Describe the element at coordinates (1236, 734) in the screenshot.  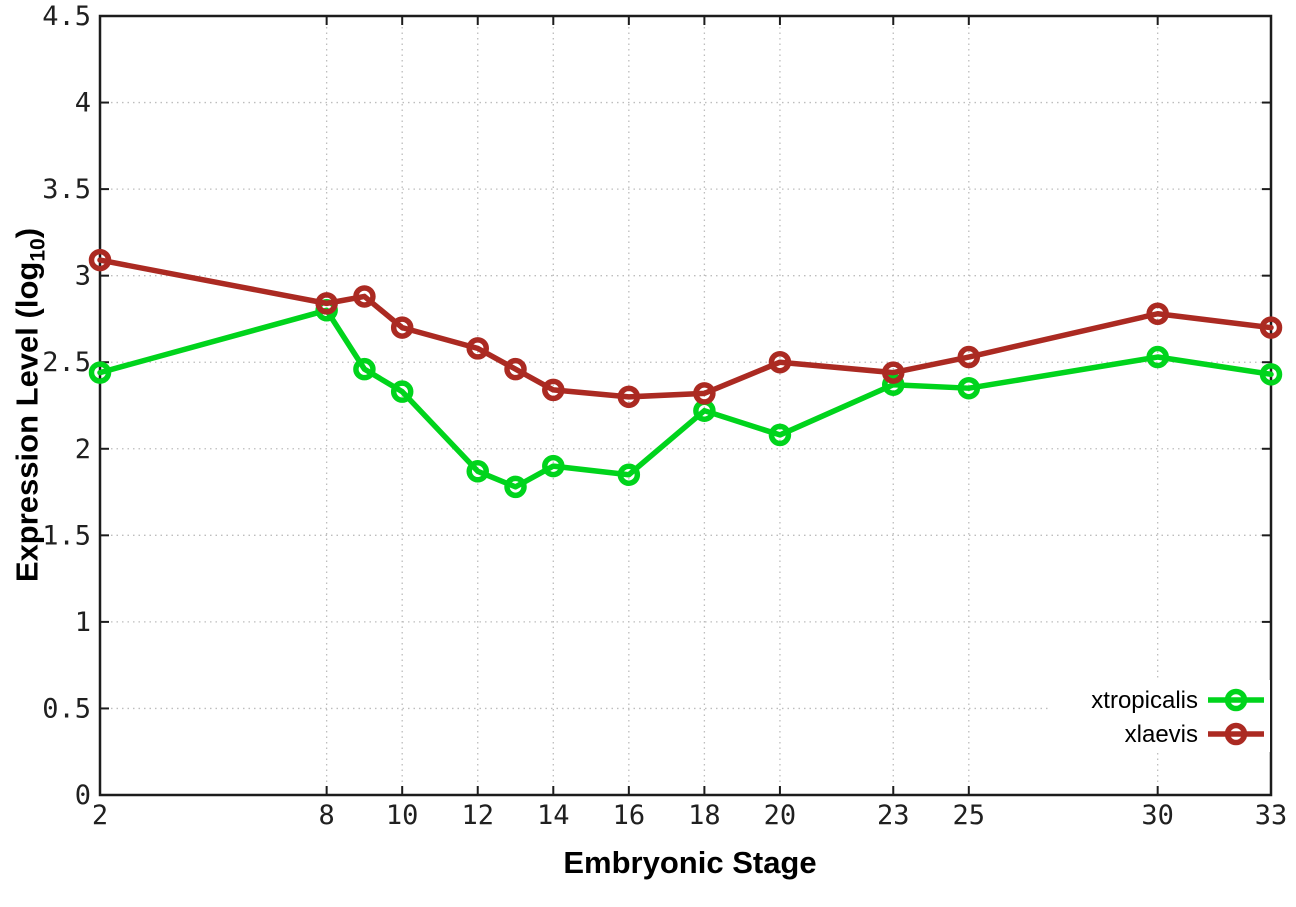
I see `legend-marker-xlaevis` at that location.